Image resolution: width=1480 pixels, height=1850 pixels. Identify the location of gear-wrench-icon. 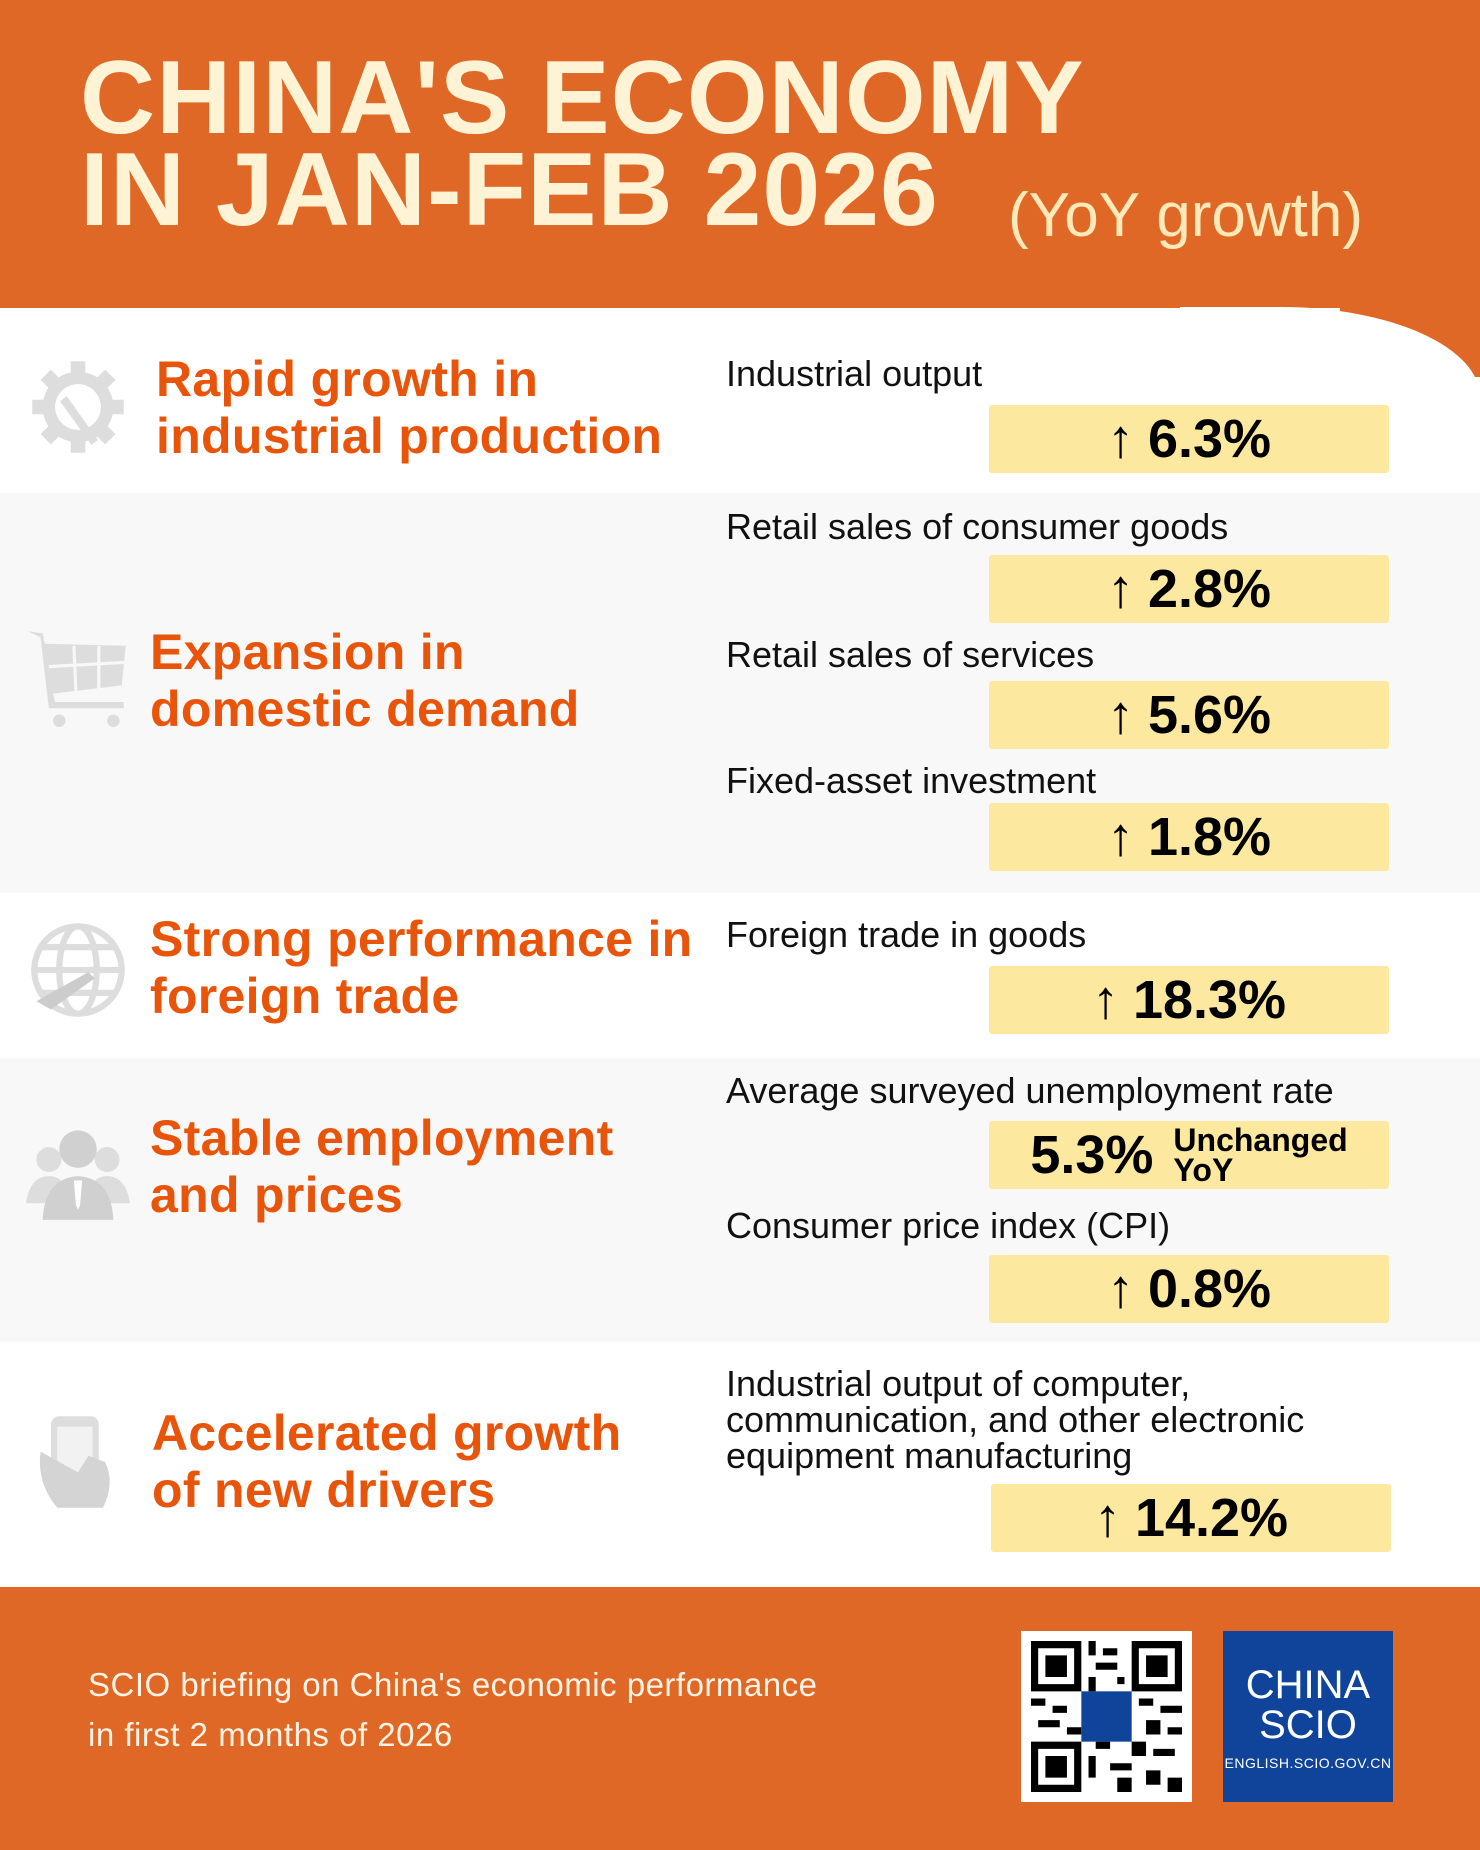
(78, 407).